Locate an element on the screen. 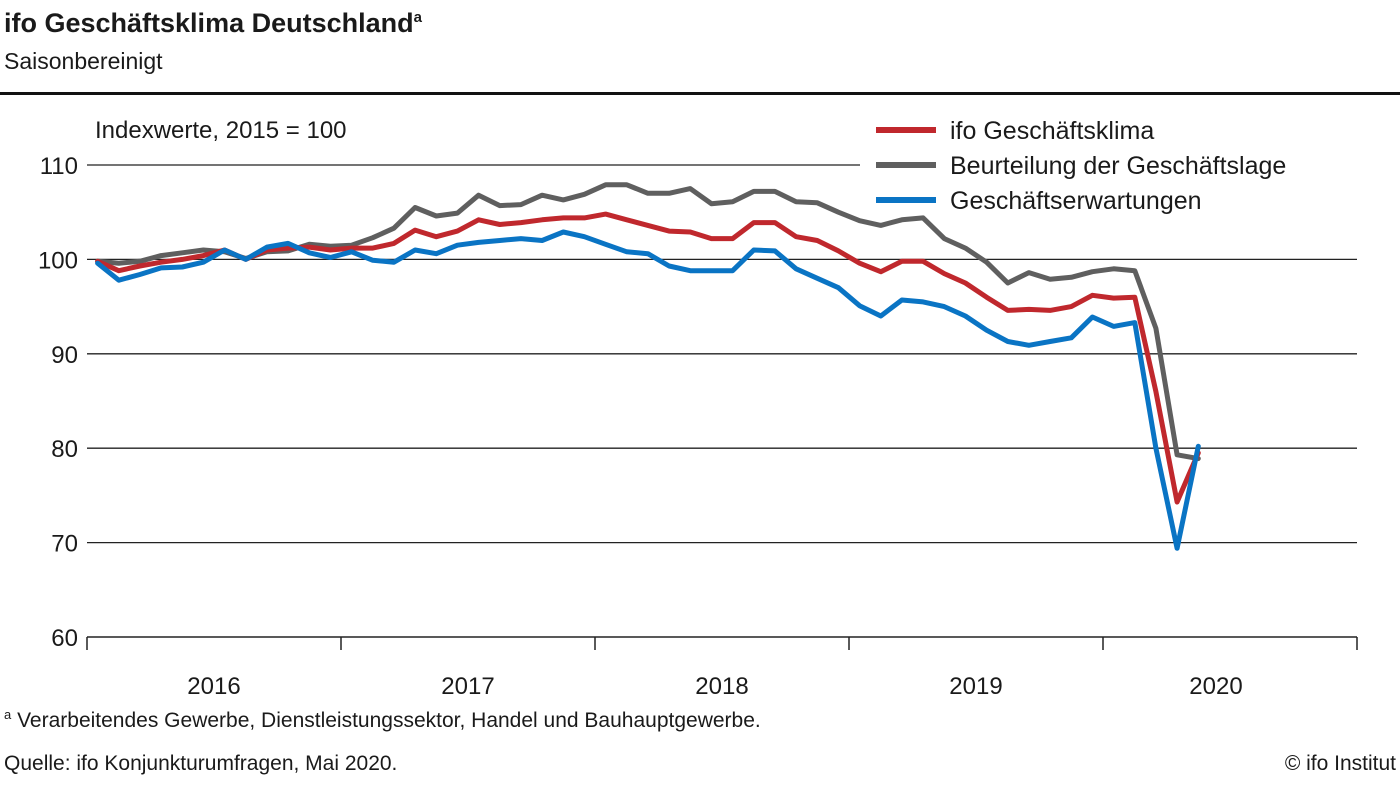 The height and width of the screenshot is (788, 1400). legend-label: ifo Geschäftsklima is located at coordinates (1052, 131).